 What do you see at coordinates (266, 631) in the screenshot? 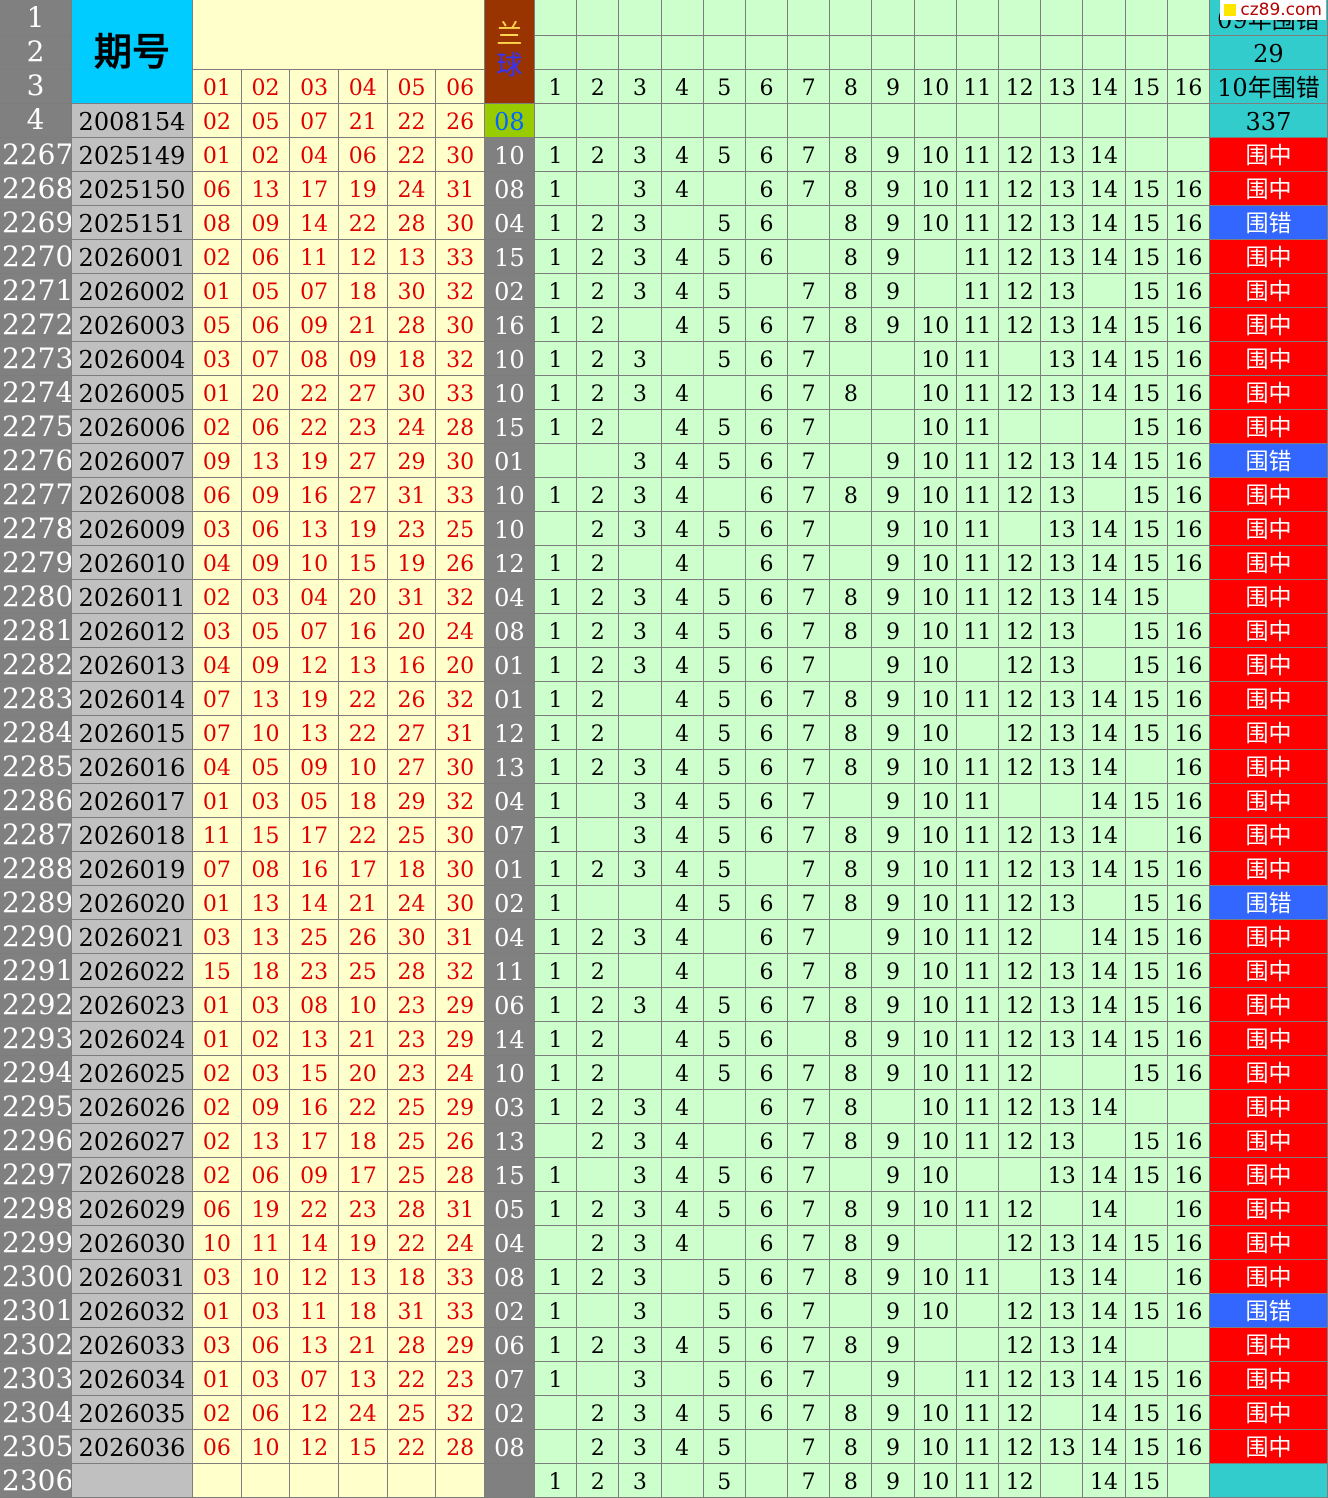
I see `red-ball-cell: 05` at bounding box center [266, 631].